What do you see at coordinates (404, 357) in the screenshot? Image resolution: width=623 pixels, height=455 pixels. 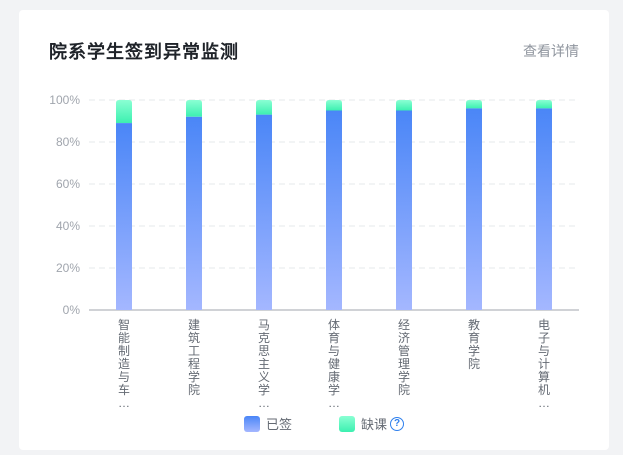 I see `x-tick-label: 经济管理学院` at bounding box center [404, 357].